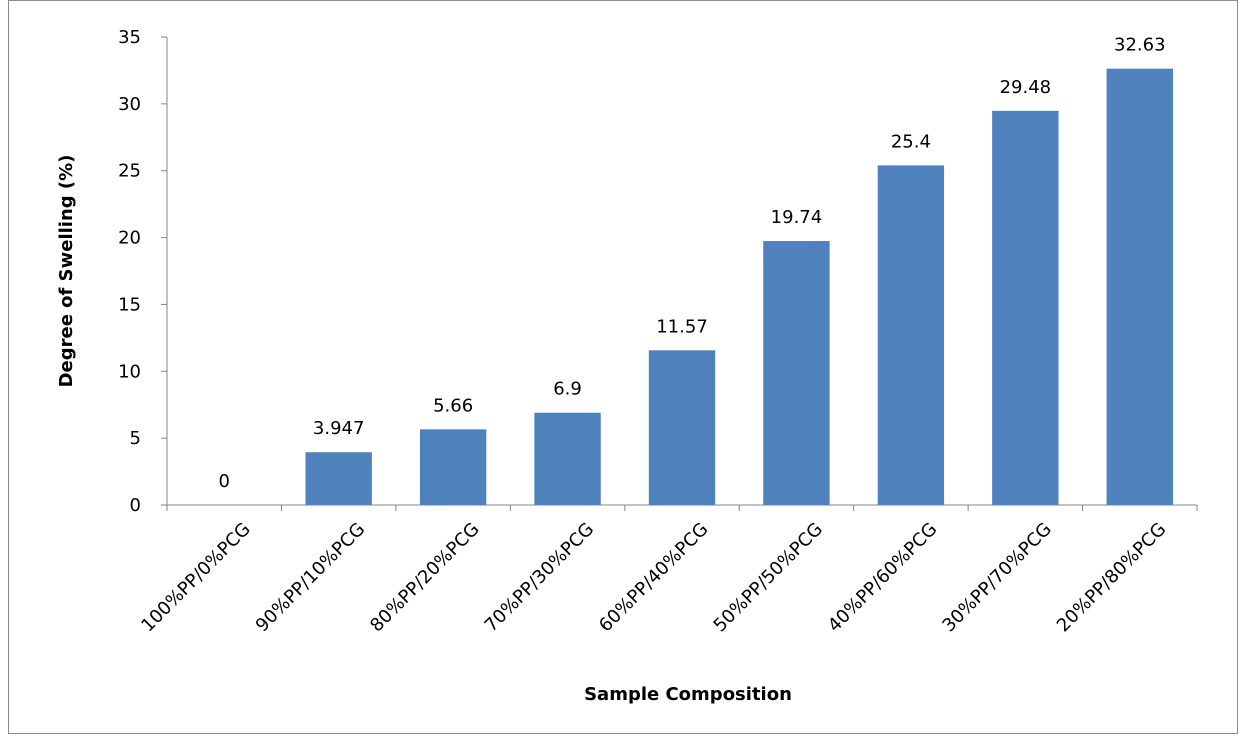 This screenshot has height=738, width=1242. I want to click on x-tick-label: 70%PP/30%PCG, so click(540, 578).